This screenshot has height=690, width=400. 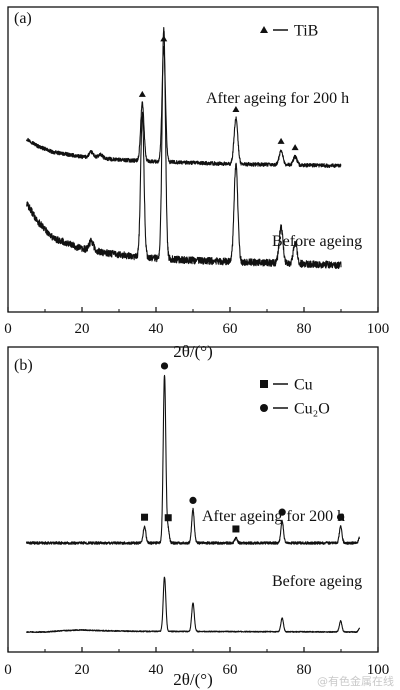 What do you see at coordinates (264, 408) in the screenshot?
I see `legend-circle-marker` at bounding box center [264, 408].